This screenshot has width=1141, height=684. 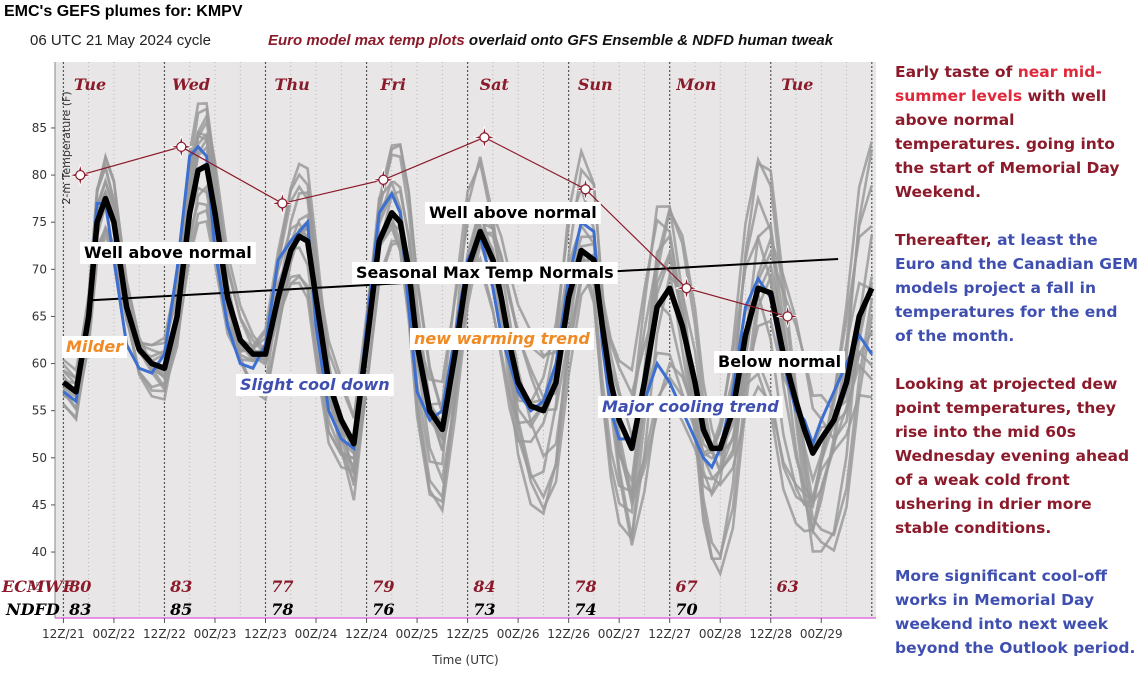 What do you see at coordinates (39, 411) in the screenshot?
I see `y-tick-label: 55` at bounding box center [39, 411].